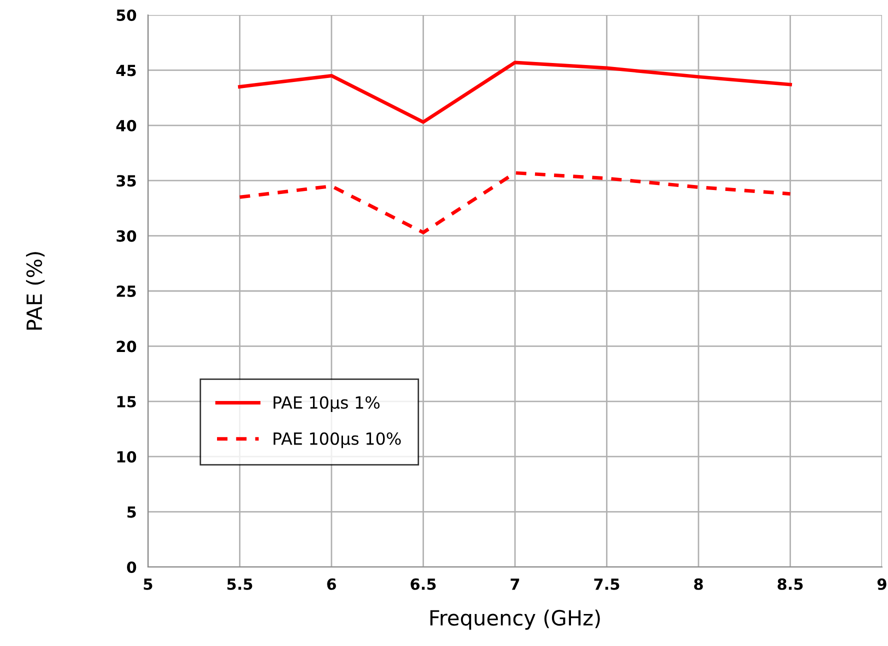 This screenshot has width=888, height=646. What do you see at coordinates (148, 584) in the screenshot?
I see `x-tick-label: 5` at bounding box center [148, 584].